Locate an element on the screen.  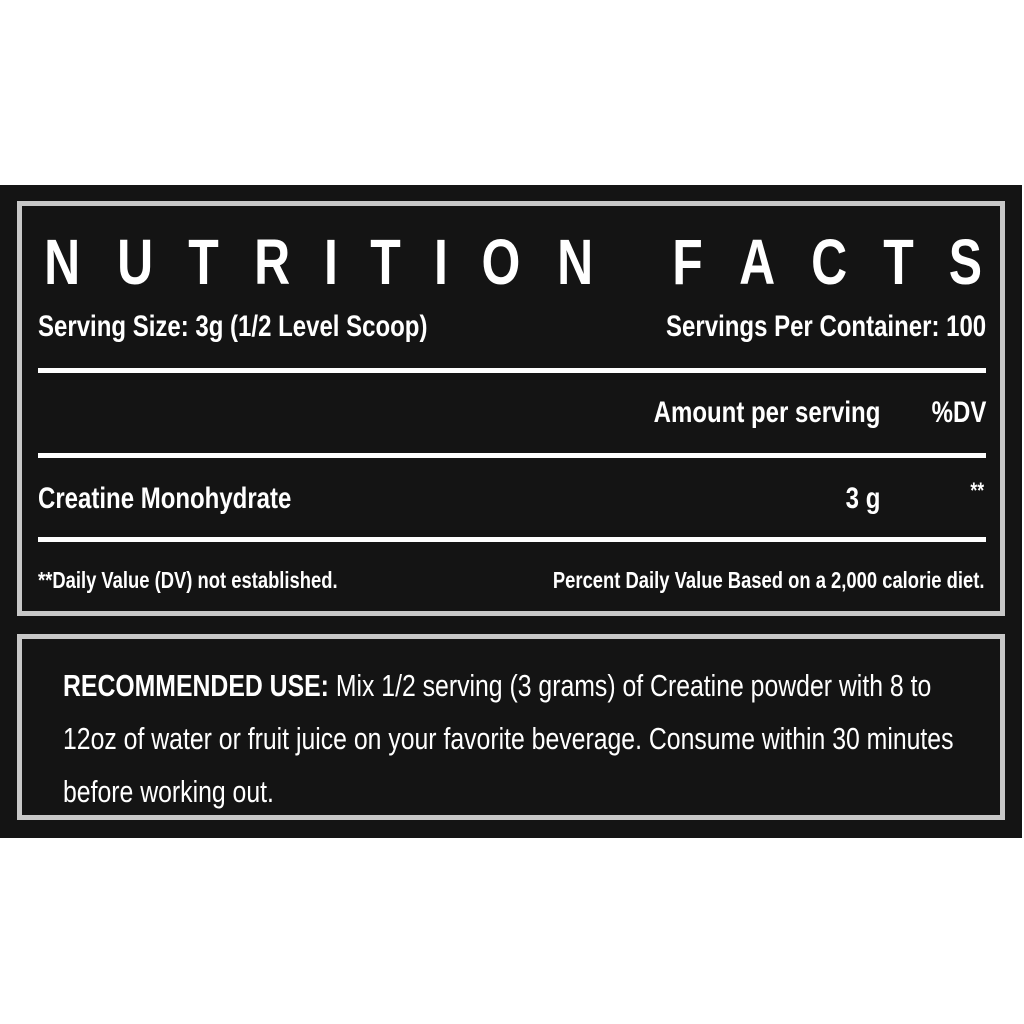
amount-per-serving-header: Amount per serving is located at coordinates (766, 412).